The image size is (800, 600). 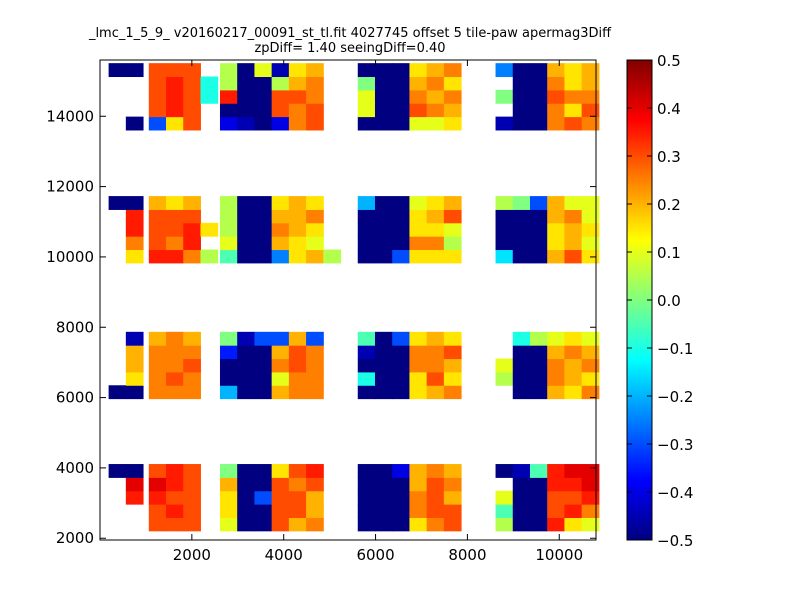 What do you see at coordinates (669, 205) in the screenshot?
I see `colorbar-tick-label: 0.2` at bounding box center [669, 205].